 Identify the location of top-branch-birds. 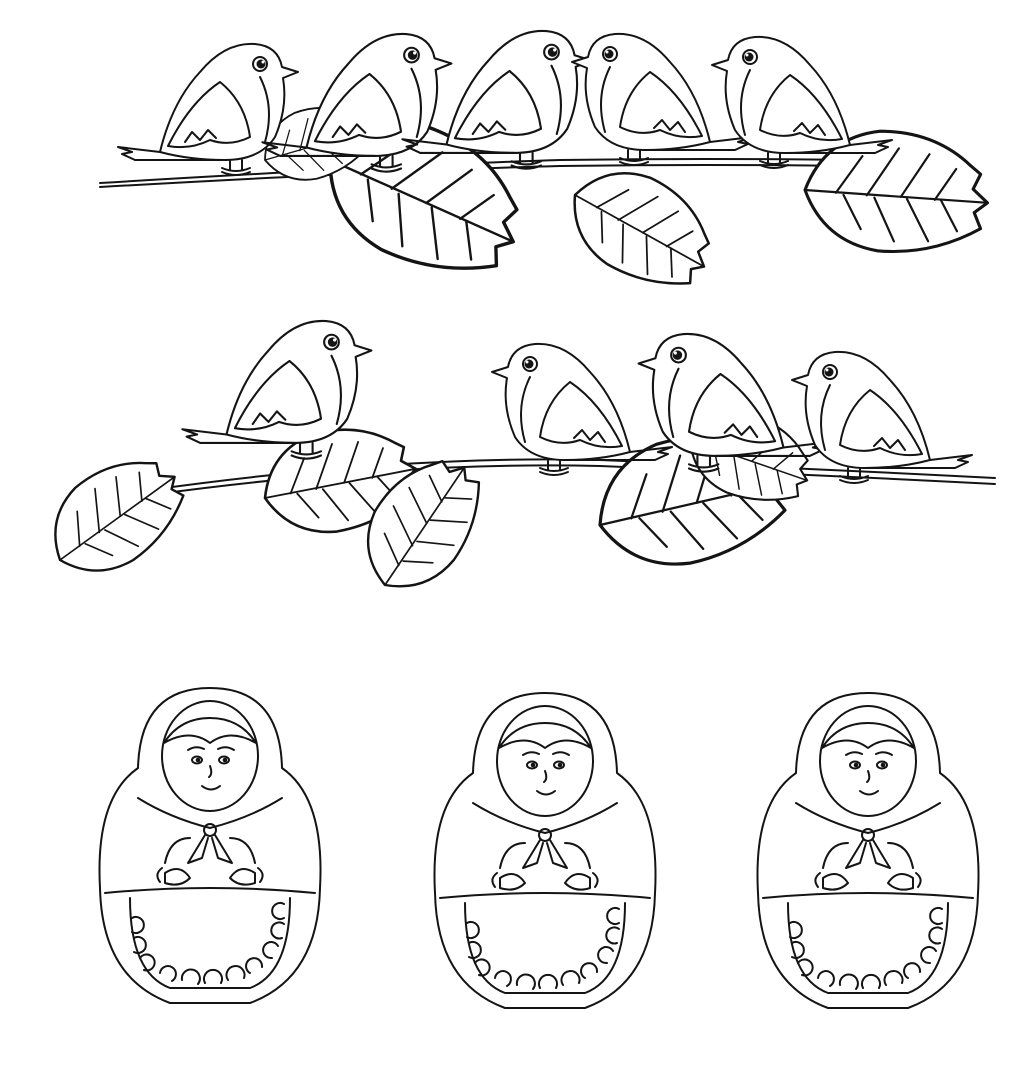
(505, 102).